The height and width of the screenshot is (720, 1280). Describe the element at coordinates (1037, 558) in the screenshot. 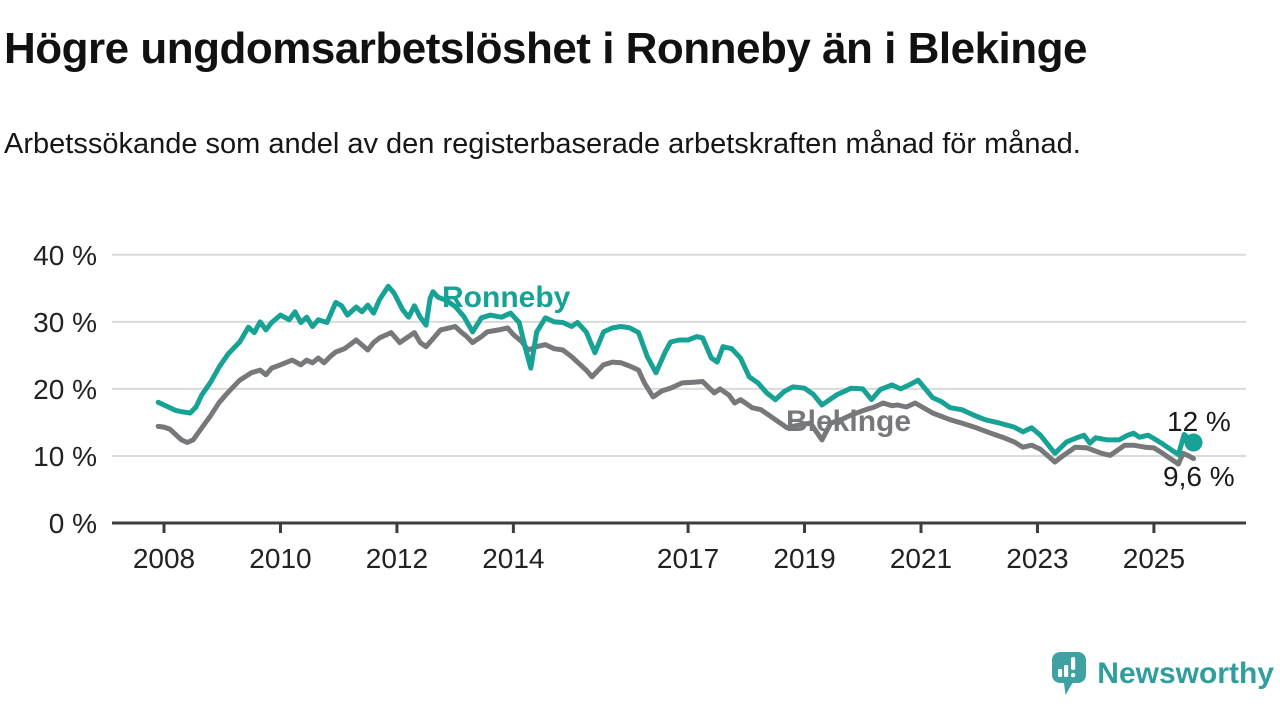

I see `x-tick-label-2023: 2023` at that location.